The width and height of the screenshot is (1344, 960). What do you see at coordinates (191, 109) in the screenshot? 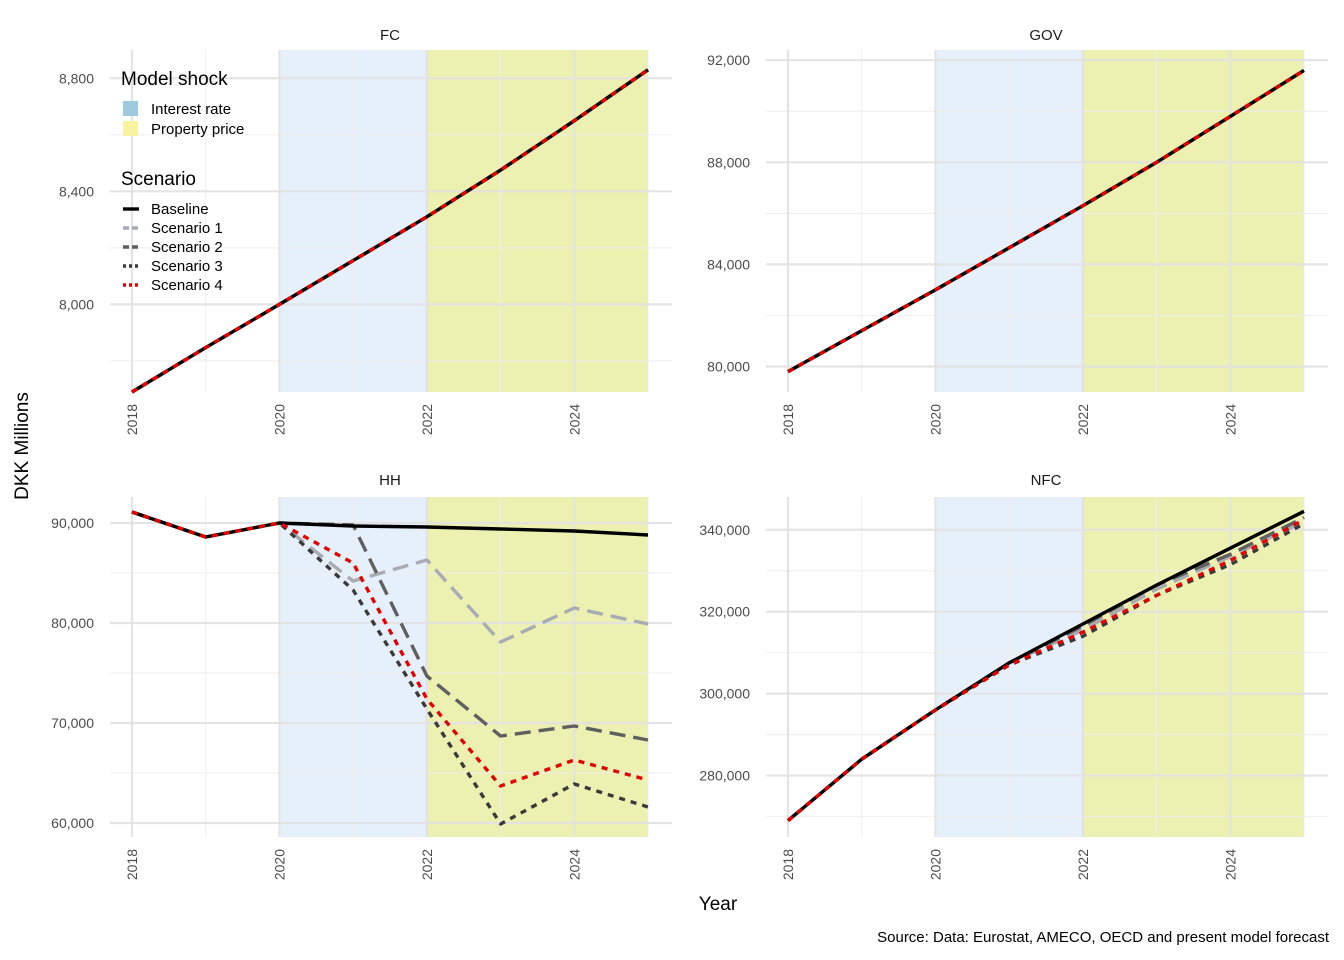
I see `legend-label: Interest rate` at bounding box center [191, 109].